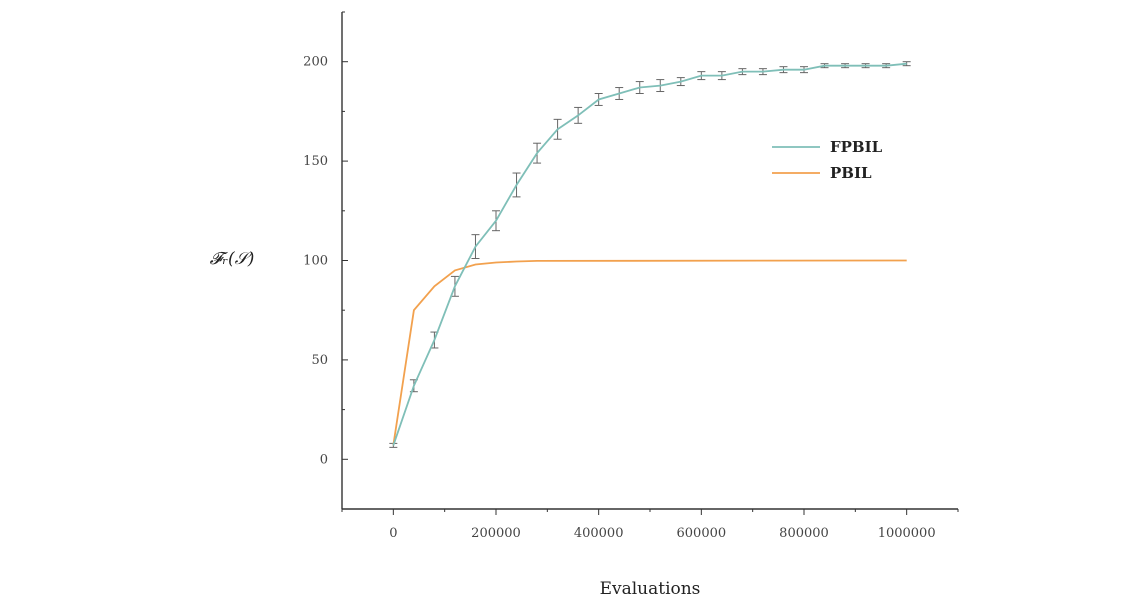 This screenshot has height=602, width=1143. Describe the element at coordinates (315, 62) in the screenshot. I see `y-tick-label: 200` at that location.